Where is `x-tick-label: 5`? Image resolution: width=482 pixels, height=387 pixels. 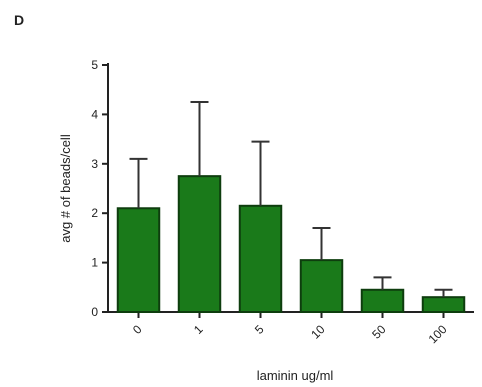
x-tick-label: 5 is located at coordinates (259, 329).